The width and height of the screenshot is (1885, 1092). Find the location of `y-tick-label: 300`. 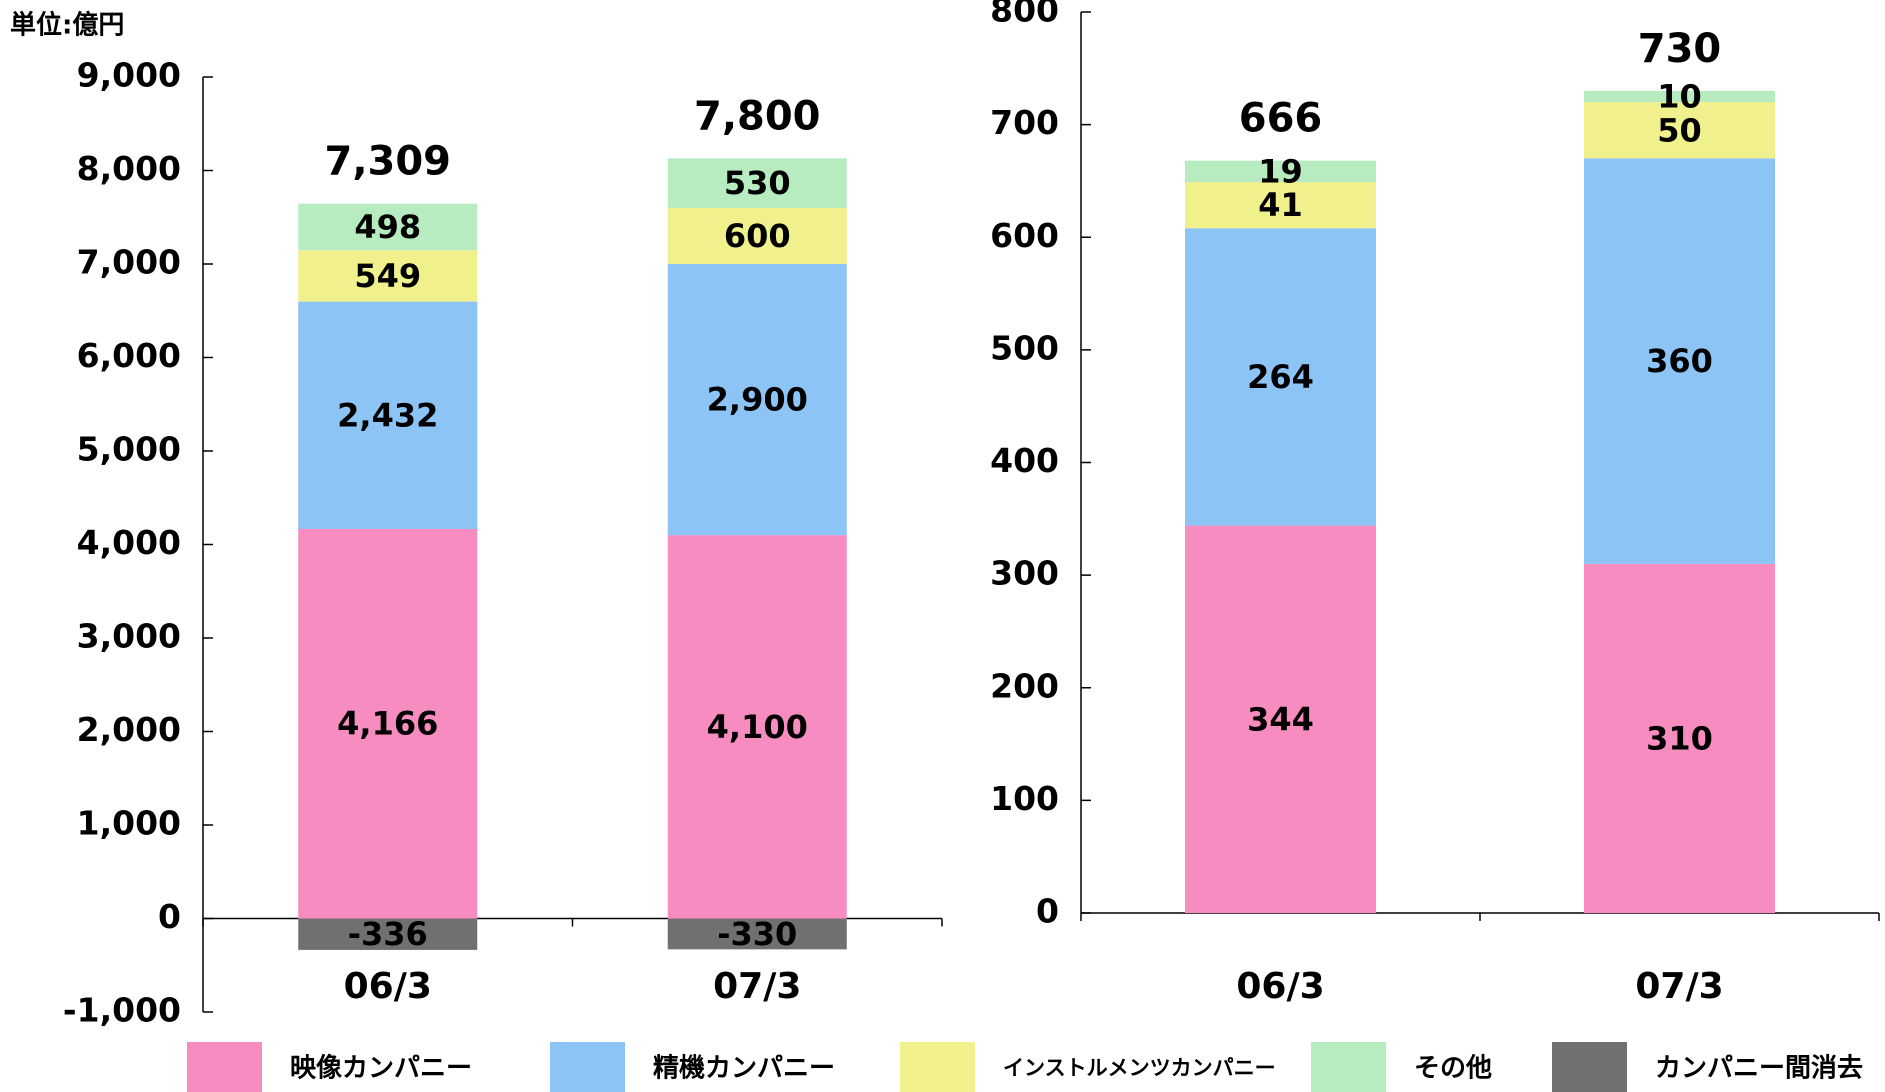

y-tick-label: 300 is located at coordinates (1024, 573).